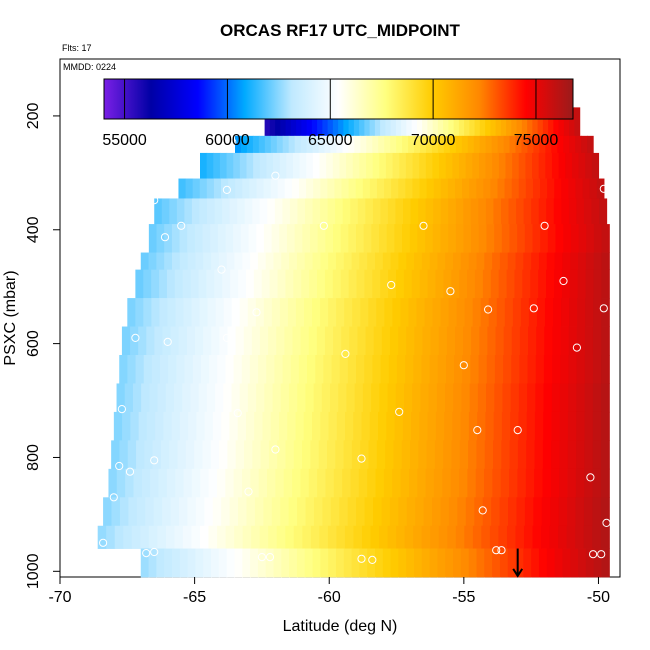  What do you see at coordinates (330, 140) in the screenshot?
I see `colorbar-tick-label: 65000` at bounding box center [330, 140].